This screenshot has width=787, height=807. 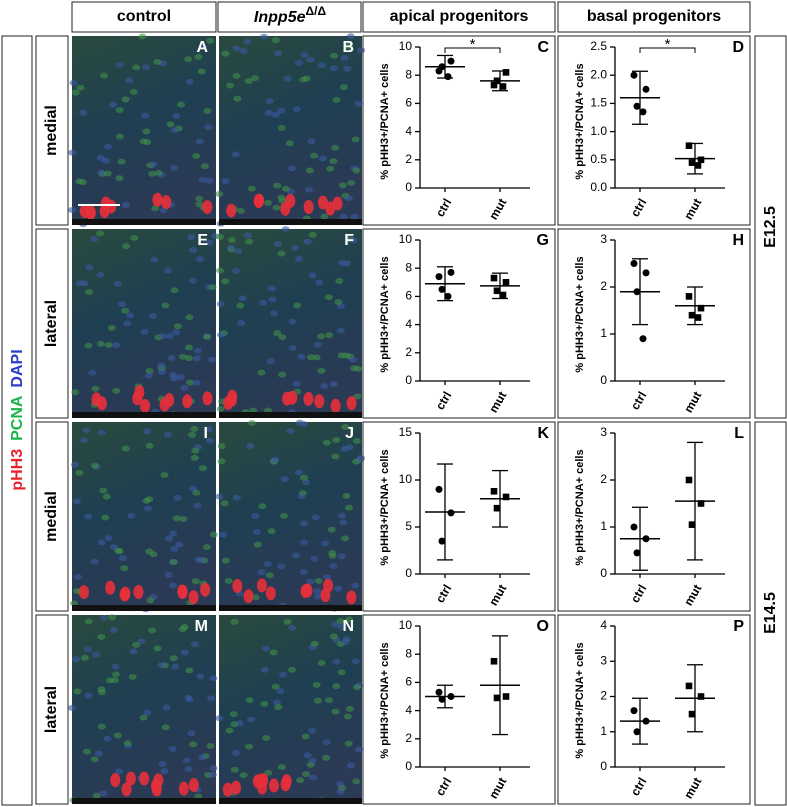 What do you see at coordinates (543, 47) in the screenshot?
I see `panel-letter: C` at bounding box center [543, 47].